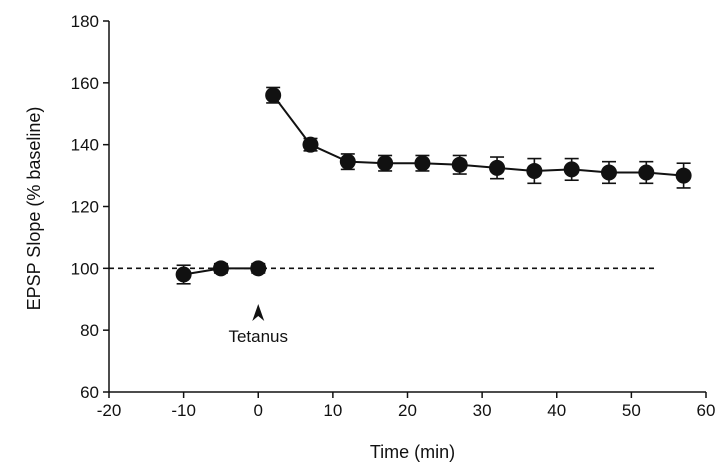  I want to click on x-tick-label: 50, so click(631, 410).